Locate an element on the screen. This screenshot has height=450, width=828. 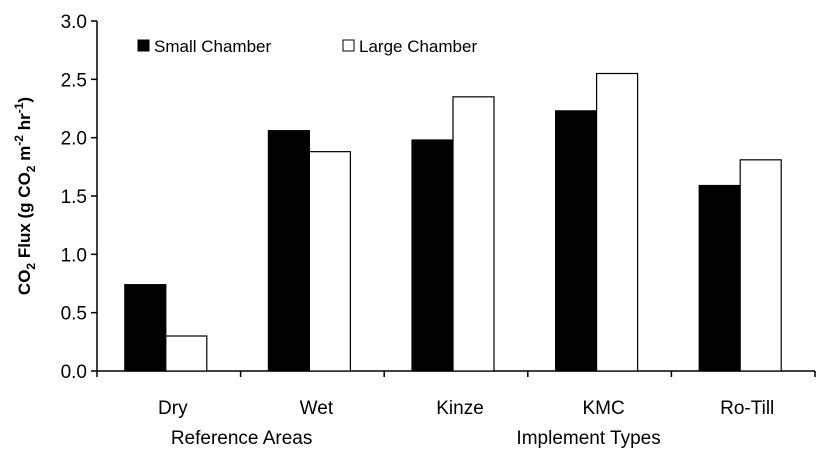
bar-small-chamber-ro-till is located at coordinates (719, 278).